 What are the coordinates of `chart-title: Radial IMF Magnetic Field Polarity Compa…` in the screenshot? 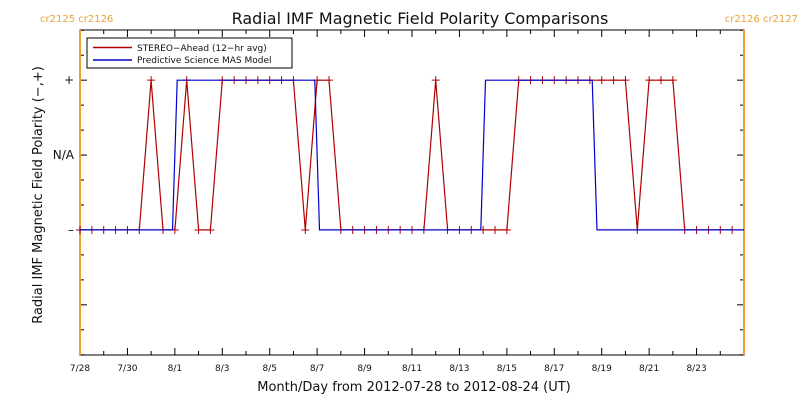 It's located at (420, 18).